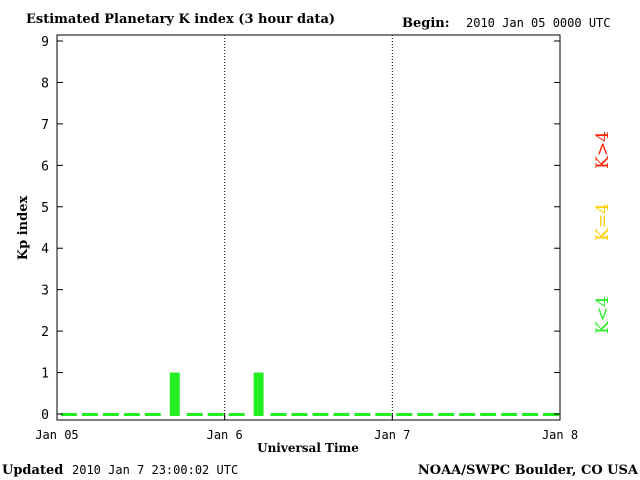 The width and height of the screenshot is (640, 480). Describe the element at coordinates (32, 470) in the screenshot. I see `updated-label: Updated` at that location.